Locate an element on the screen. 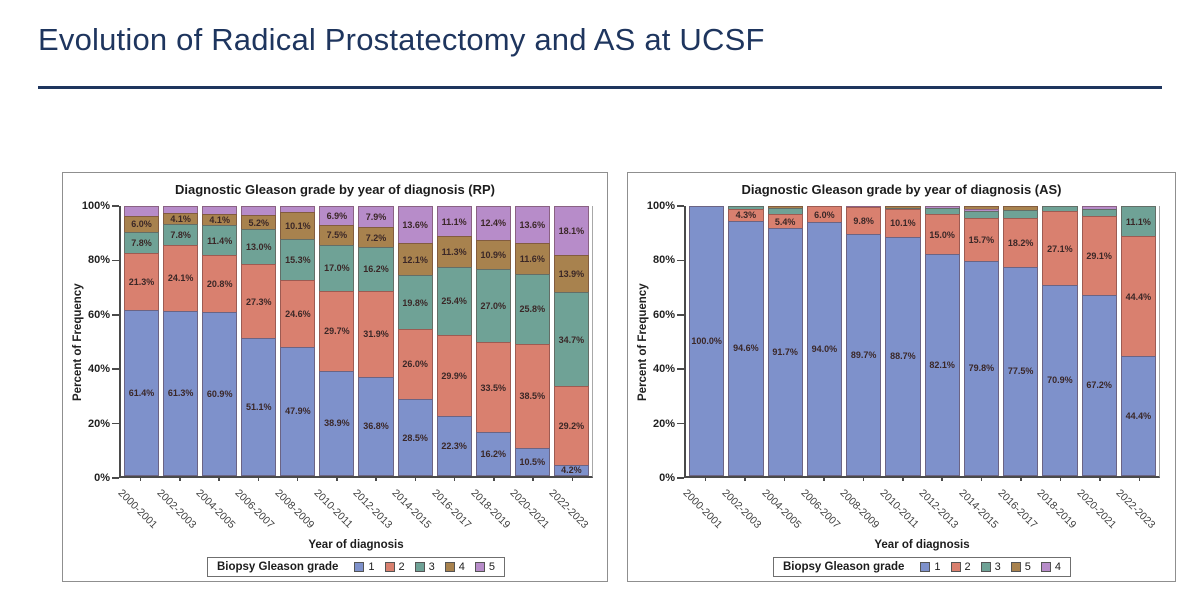 The image size is (1200, 614). bar-segment: 10.1% is located at coordinates (298, 225).